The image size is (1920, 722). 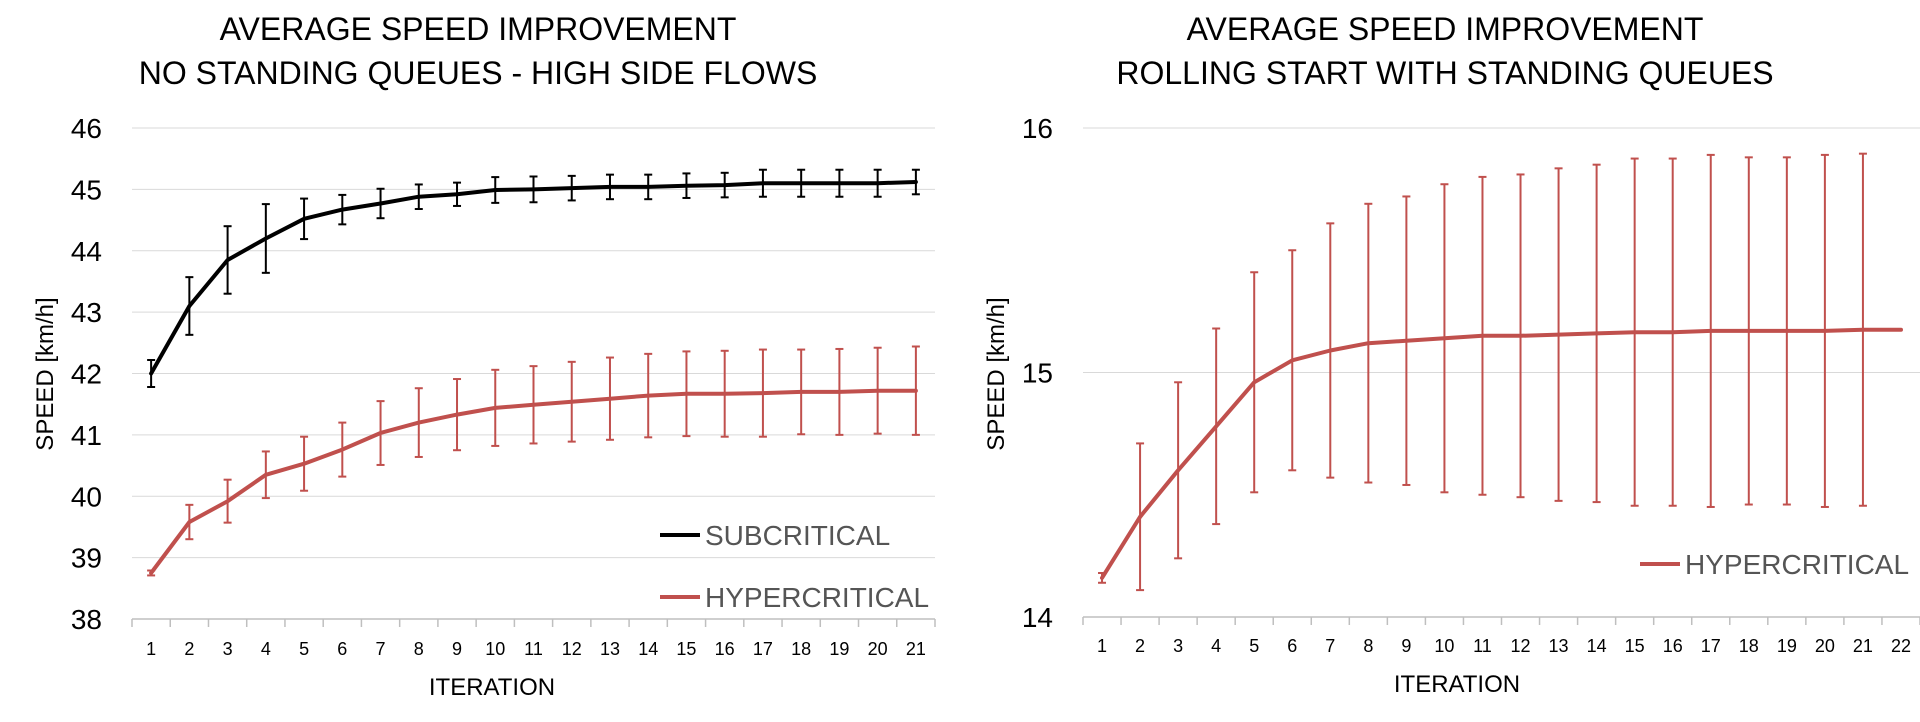 I want to click on y-tick-label: 39, so click(x=86, y=558).